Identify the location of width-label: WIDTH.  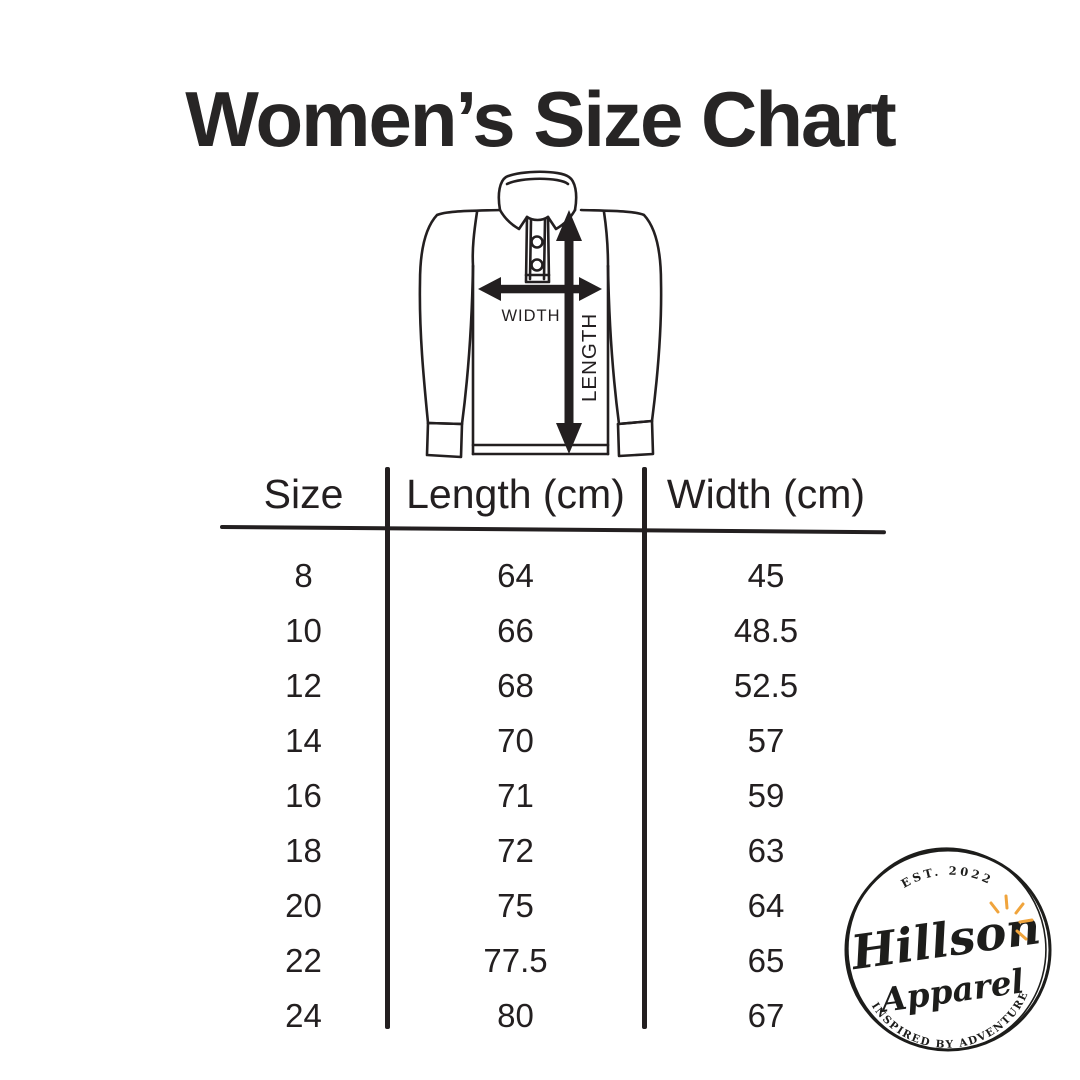
(530, 316).